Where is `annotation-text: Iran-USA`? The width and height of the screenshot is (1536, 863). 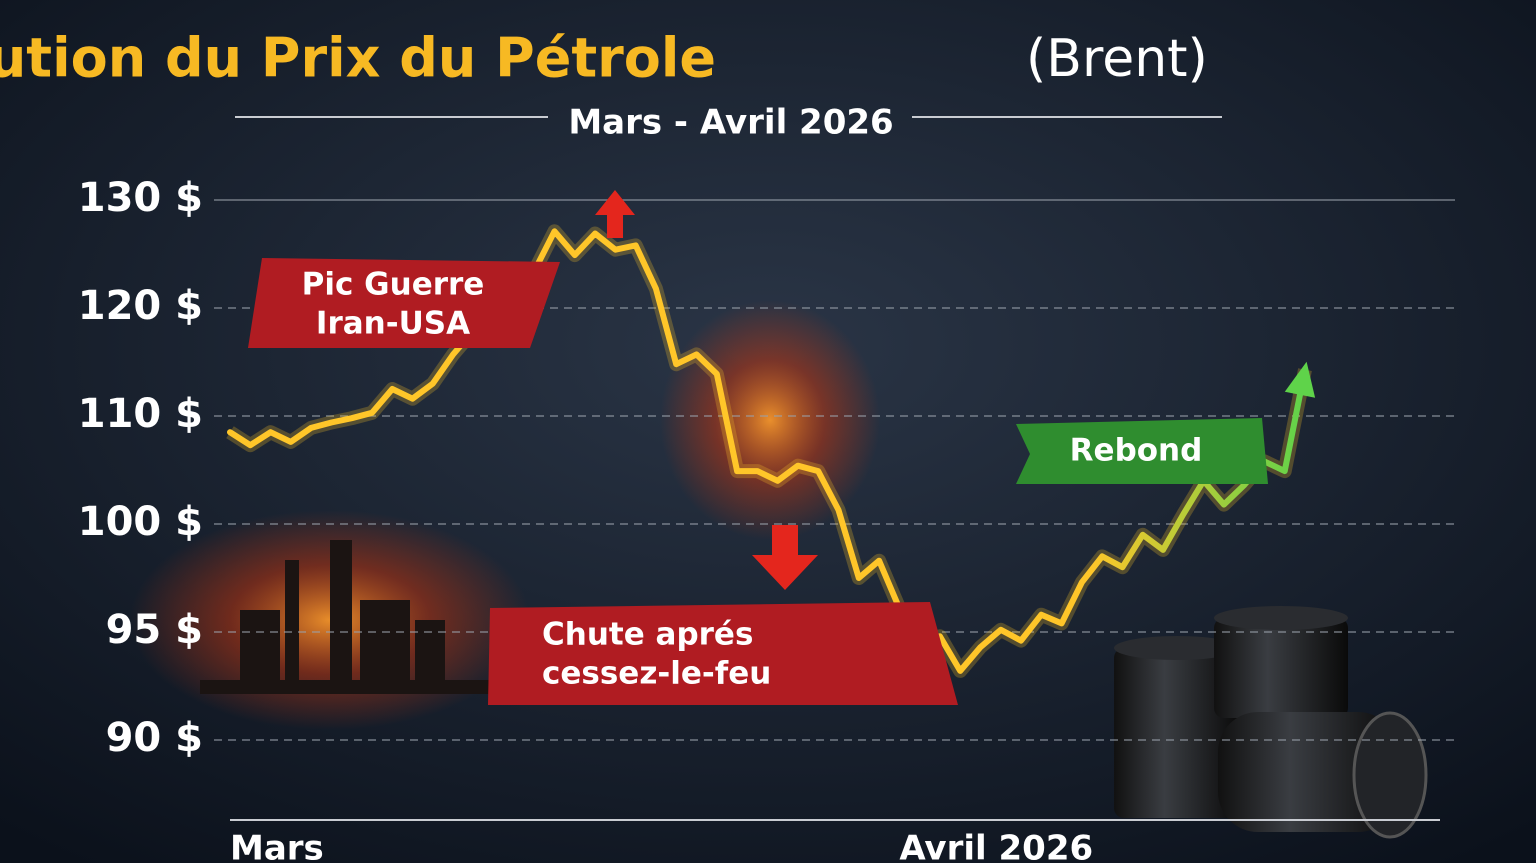
annotation-text: Iran-USA is located at coordinates (393, 324).